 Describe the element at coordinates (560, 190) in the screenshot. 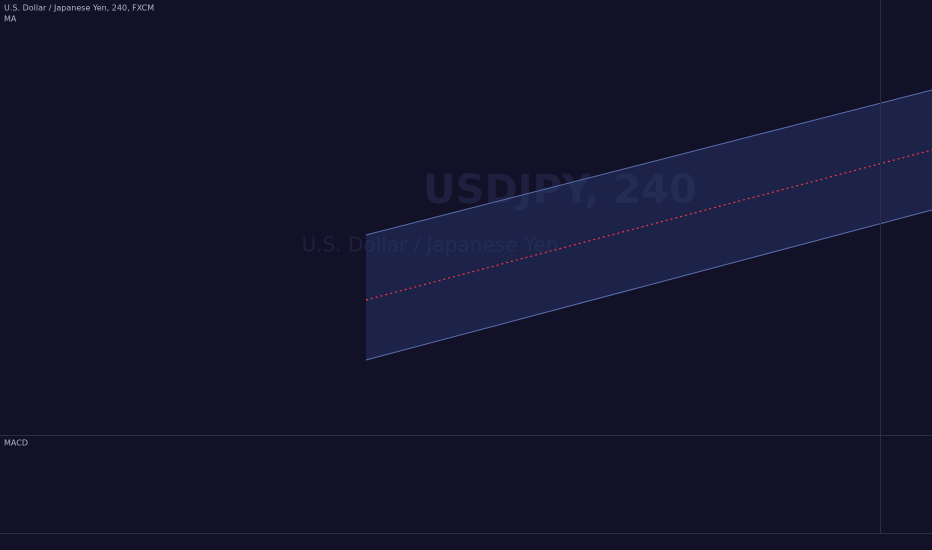

I see `watermark: USDJPY, 240` at that location.